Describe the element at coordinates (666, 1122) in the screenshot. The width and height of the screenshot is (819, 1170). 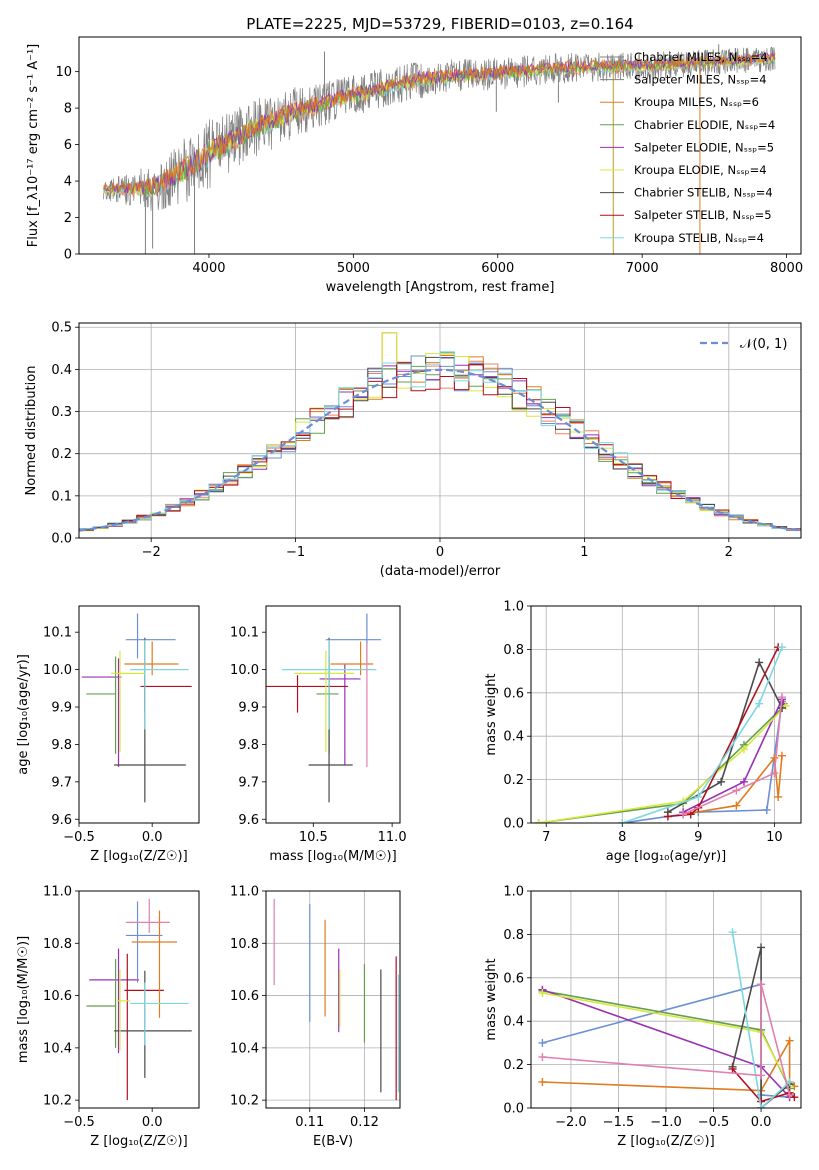
I see `x-tick-label: −1.0` at that location.